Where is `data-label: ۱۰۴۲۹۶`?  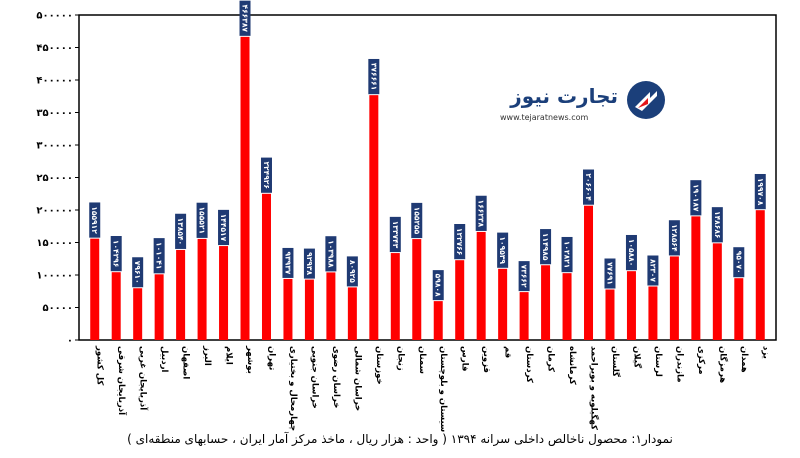 data-label: ۱۰۴۲۹۶ is located at coordinates (116, 253).